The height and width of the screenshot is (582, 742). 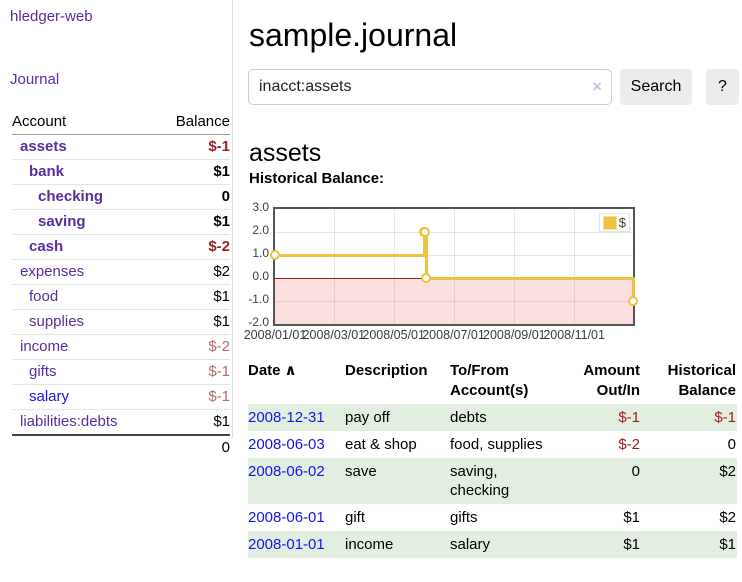 What do you see at coordinates (386, 370) in the screenshot?
I see `column-header-description: Description` at bounding box center [386, 370].